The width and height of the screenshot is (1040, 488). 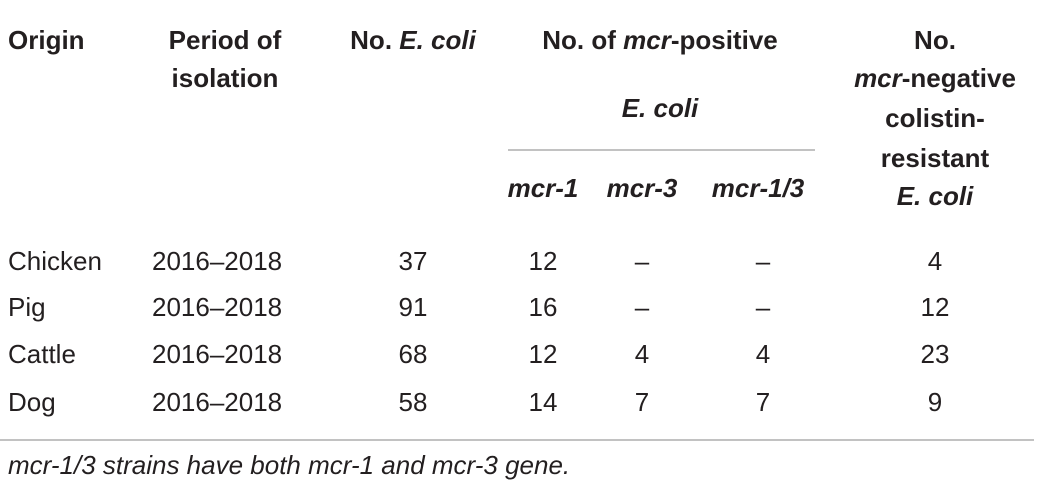 I want to click on header-cell: resistant, so click(x=935, y=158).